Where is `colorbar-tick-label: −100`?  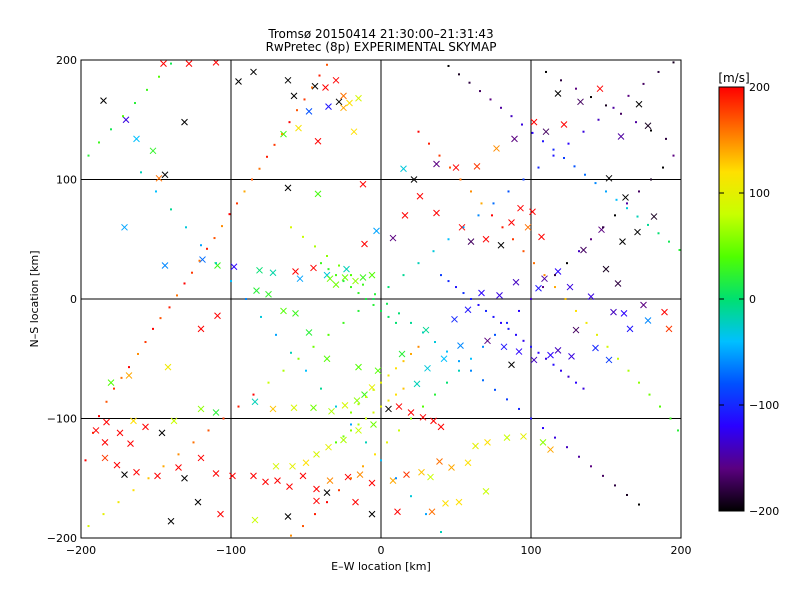 colorbar-tick-label: −100 is located at coordinates (764, 405).